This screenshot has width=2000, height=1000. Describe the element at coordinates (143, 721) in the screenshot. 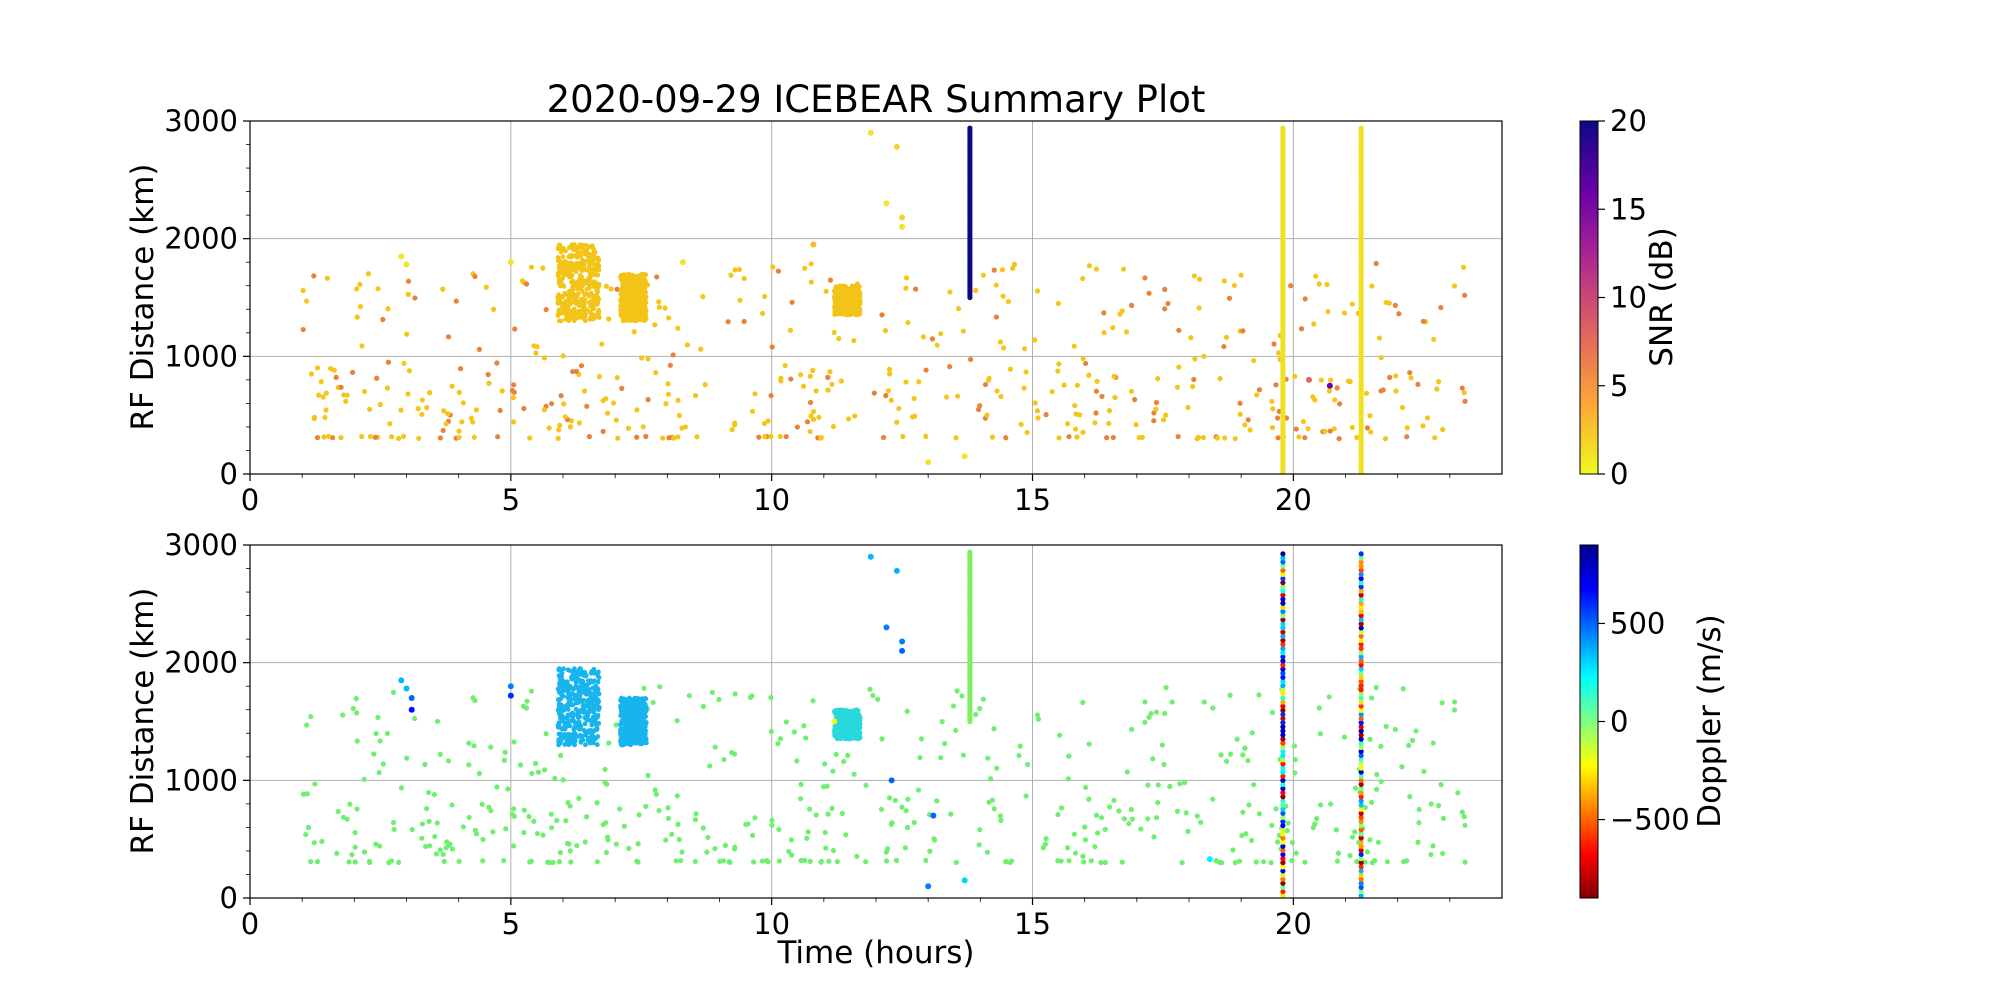

I see `y-axis-label-doppler: RF Distance (km)` at that location.